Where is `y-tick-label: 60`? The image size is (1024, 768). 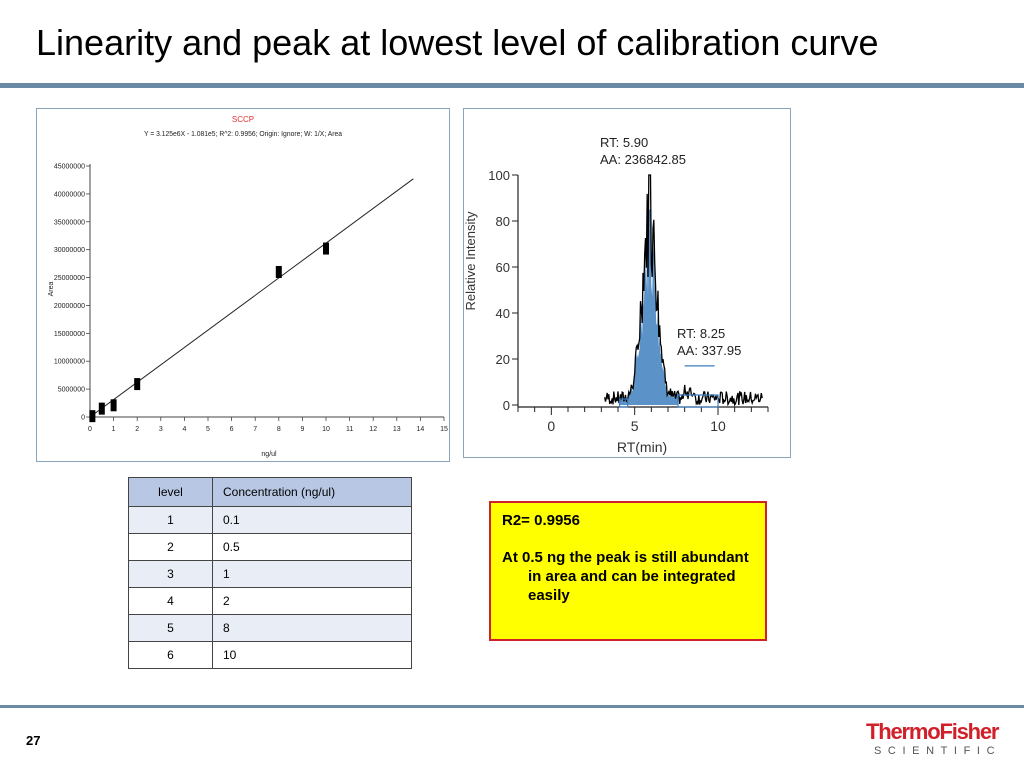
y-tick-label: 60 is located at coordinates (503, 267).